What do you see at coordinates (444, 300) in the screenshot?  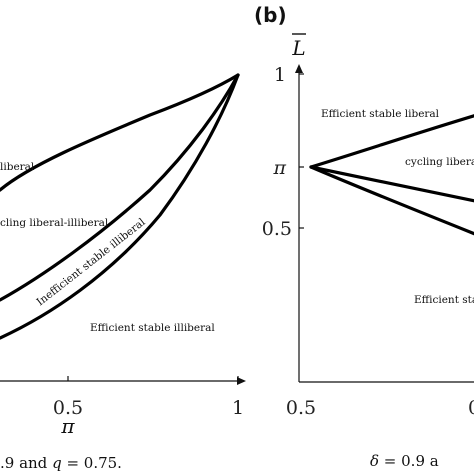 I see `panel-b-region-efficient-illiberal: Efficient stable i` at bounding box center [444, 300].